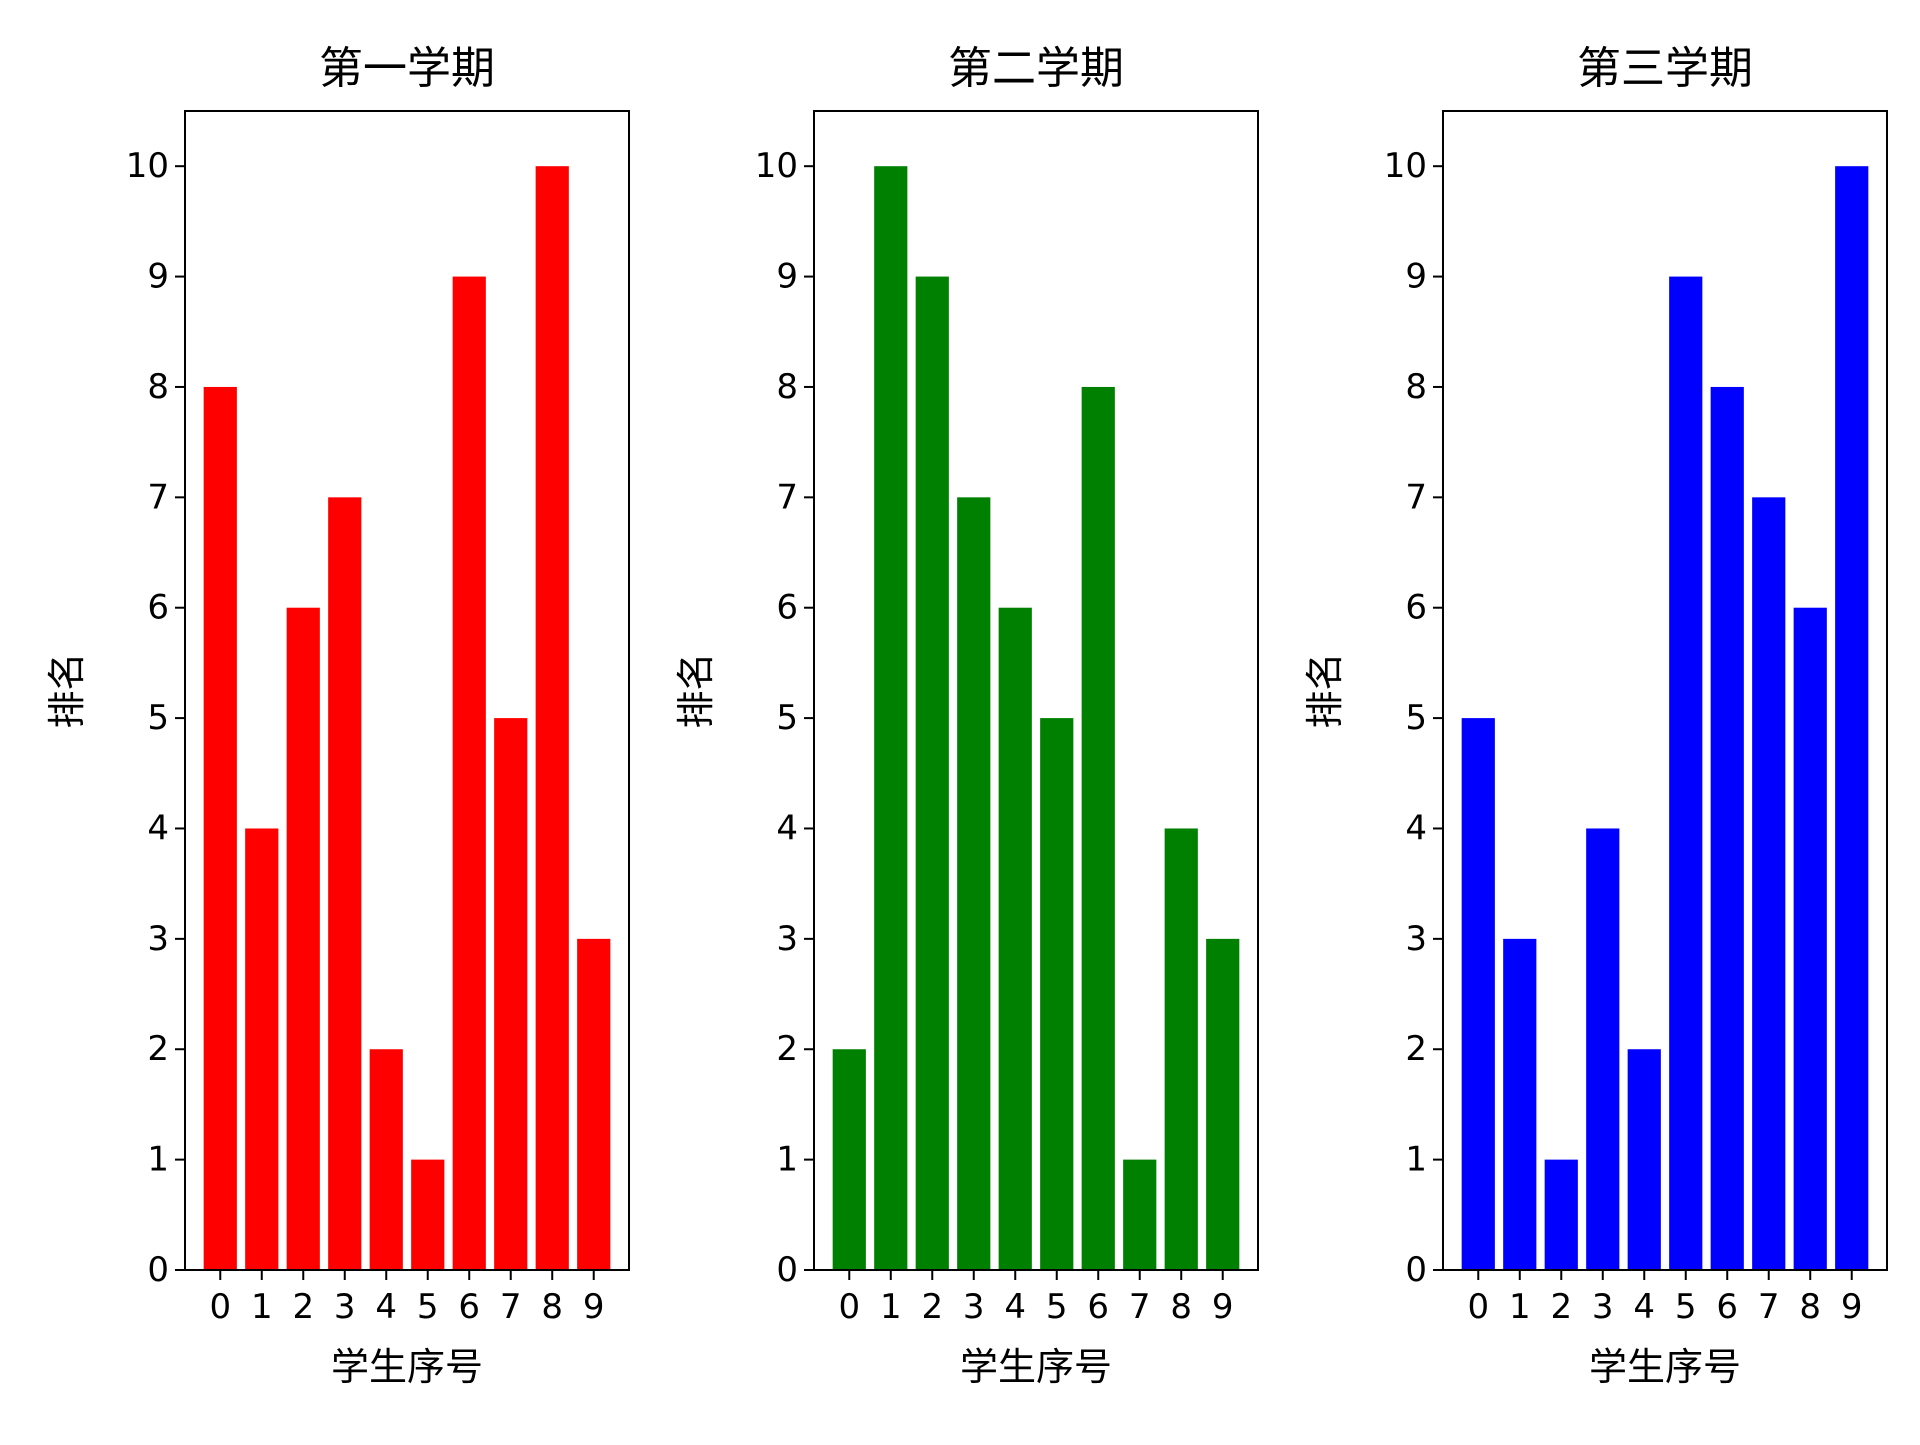 The width and height of the screenshot is (1920, 1445). Describe the element at coordinates (1665, 68) in the screenshot. I see `chart-title: 第三学期` at that location.